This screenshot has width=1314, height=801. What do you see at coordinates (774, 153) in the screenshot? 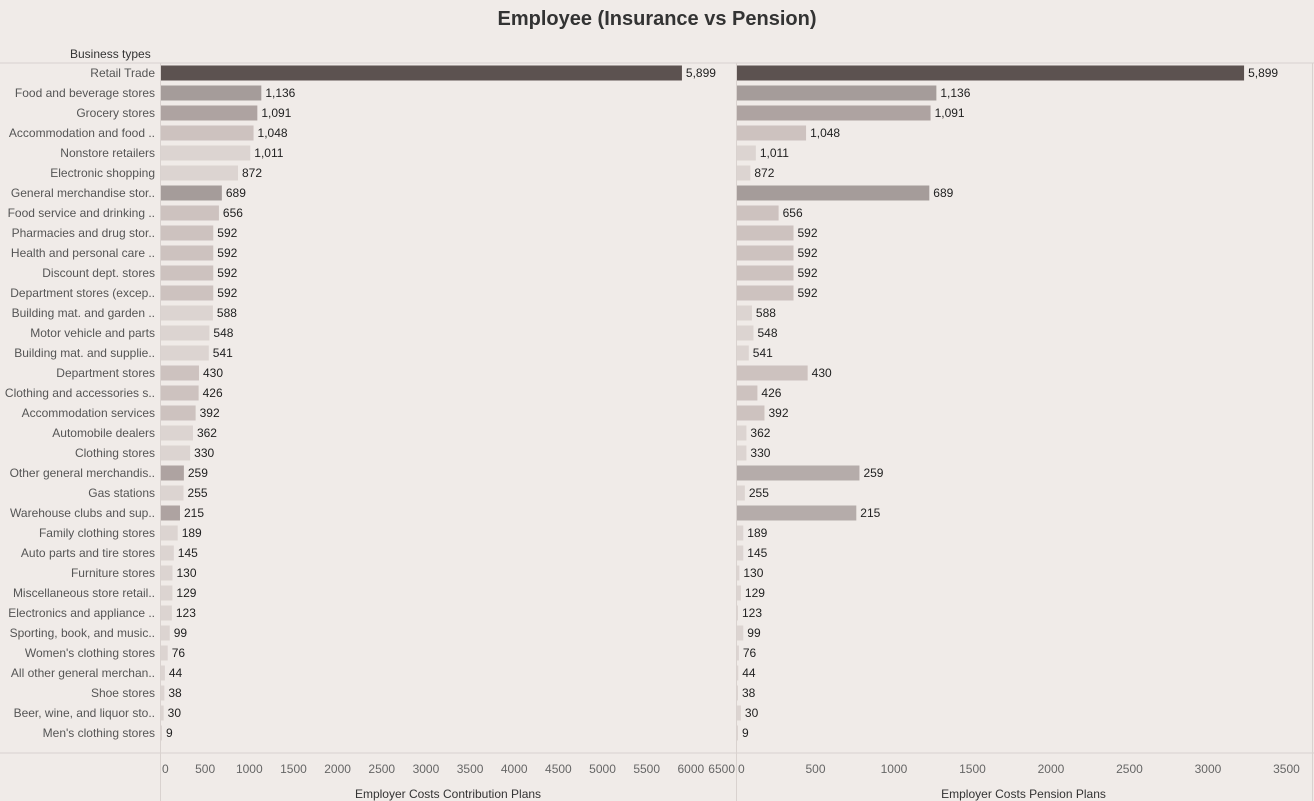
I see `data-label: 1,011` at bounding box center [774, 153].